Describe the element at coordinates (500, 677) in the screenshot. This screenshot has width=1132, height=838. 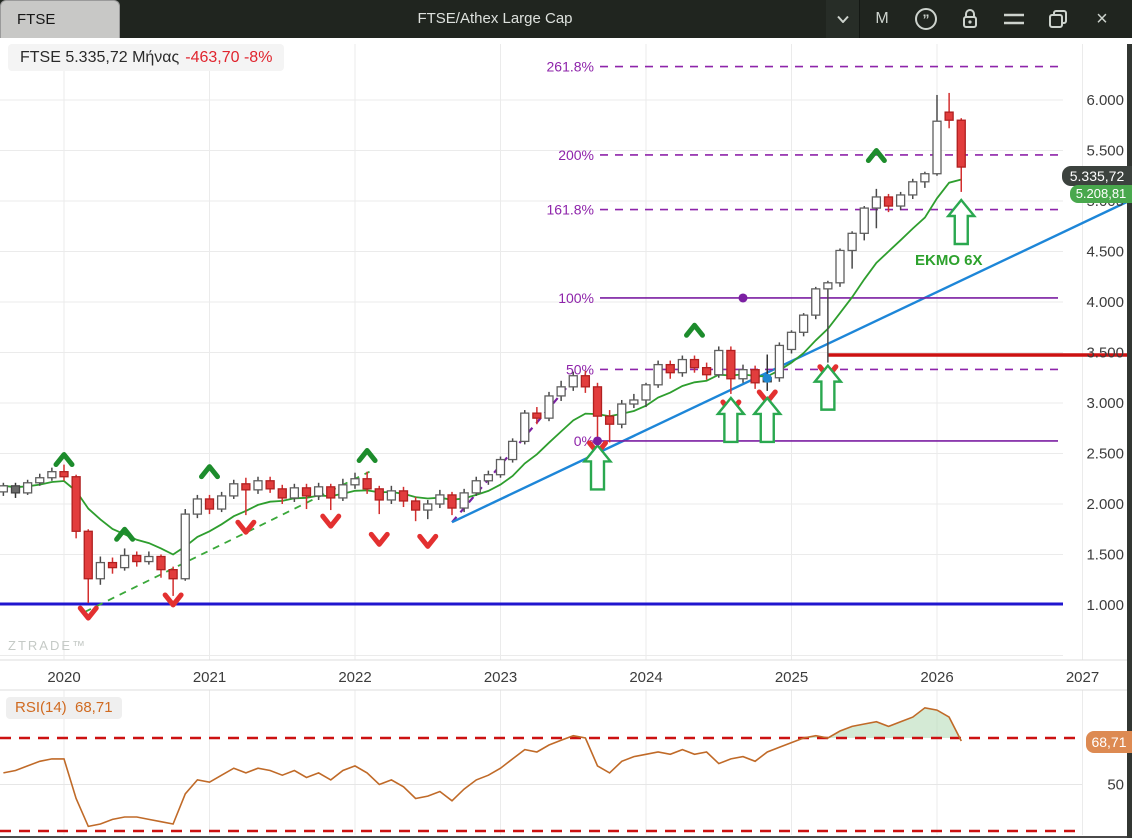
I see `year-tick-label: 2023` at that location.